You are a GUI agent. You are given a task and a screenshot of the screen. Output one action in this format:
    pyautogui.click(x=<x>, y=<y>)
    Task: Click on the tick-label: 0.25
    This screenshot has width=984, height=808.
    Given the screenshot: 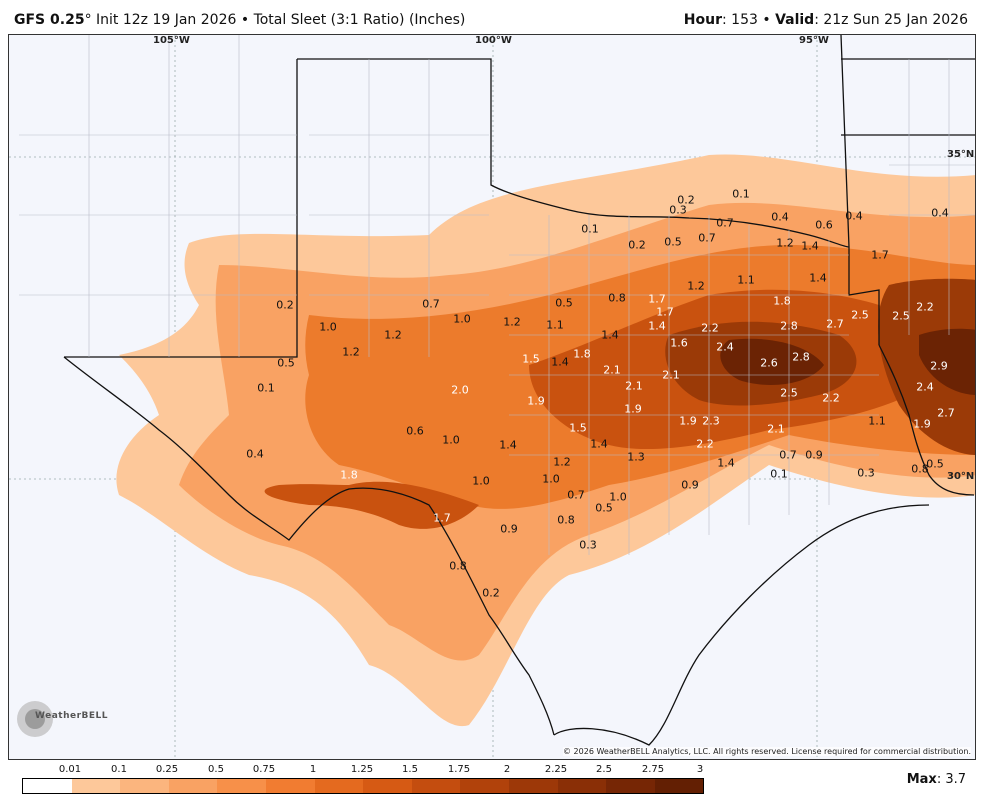 What is the action you would take?
    pyautogui.click(x=167, y=769)
    